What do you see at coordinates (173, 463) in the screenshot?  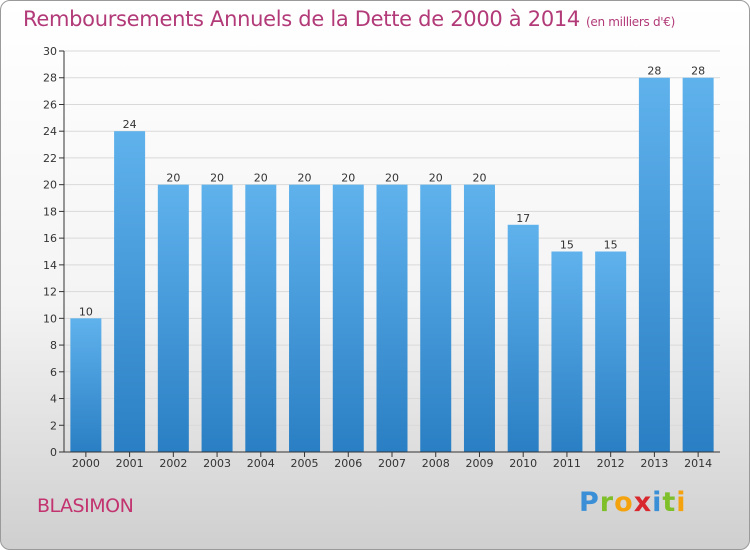 I see `x-tick-label: 2002` at bounding box center [173, 463].